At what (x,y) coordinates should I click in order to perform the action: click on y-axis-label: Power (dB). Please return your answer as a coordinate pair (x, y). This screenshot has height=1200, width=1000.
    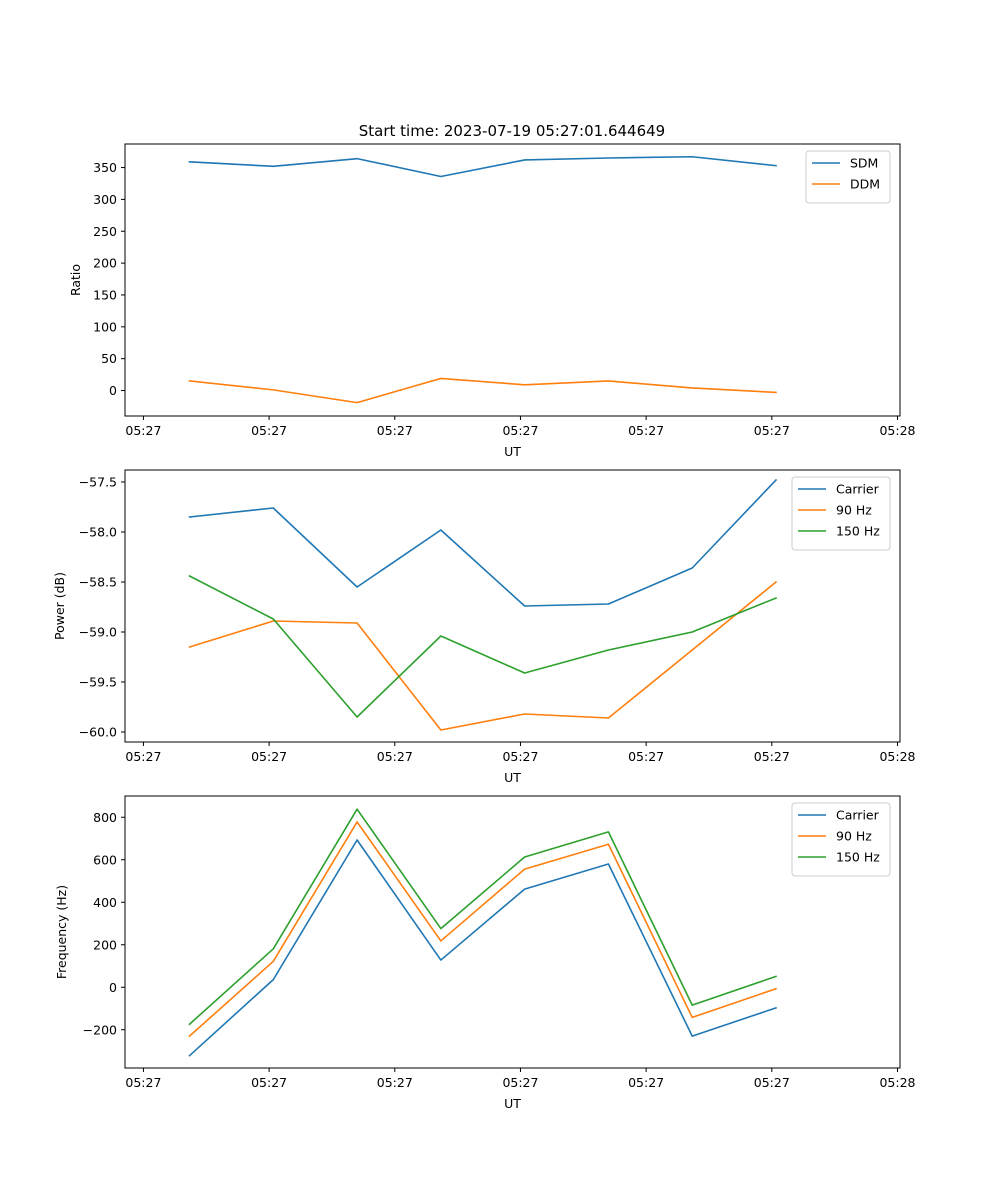
    Looking at the image, I should click on (59, 606).